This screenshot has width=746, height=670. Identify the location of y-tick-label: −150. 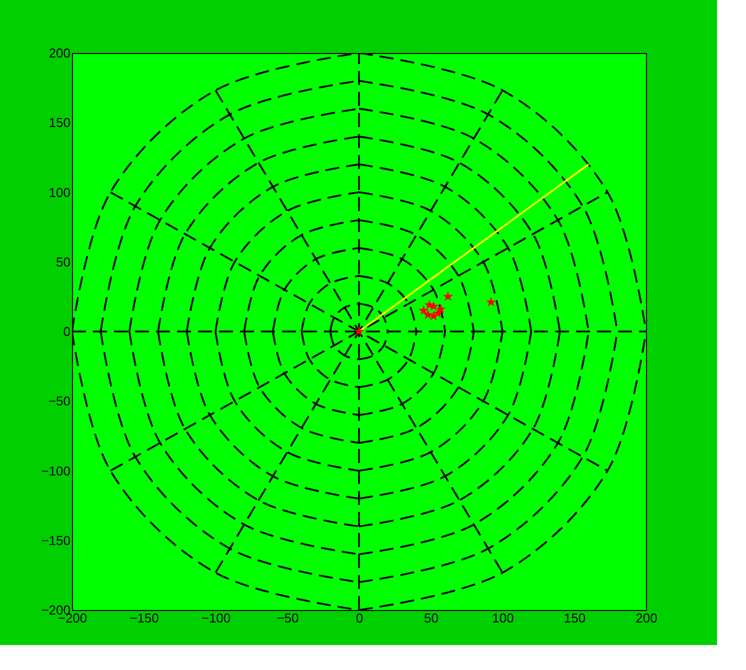
(55, 540).